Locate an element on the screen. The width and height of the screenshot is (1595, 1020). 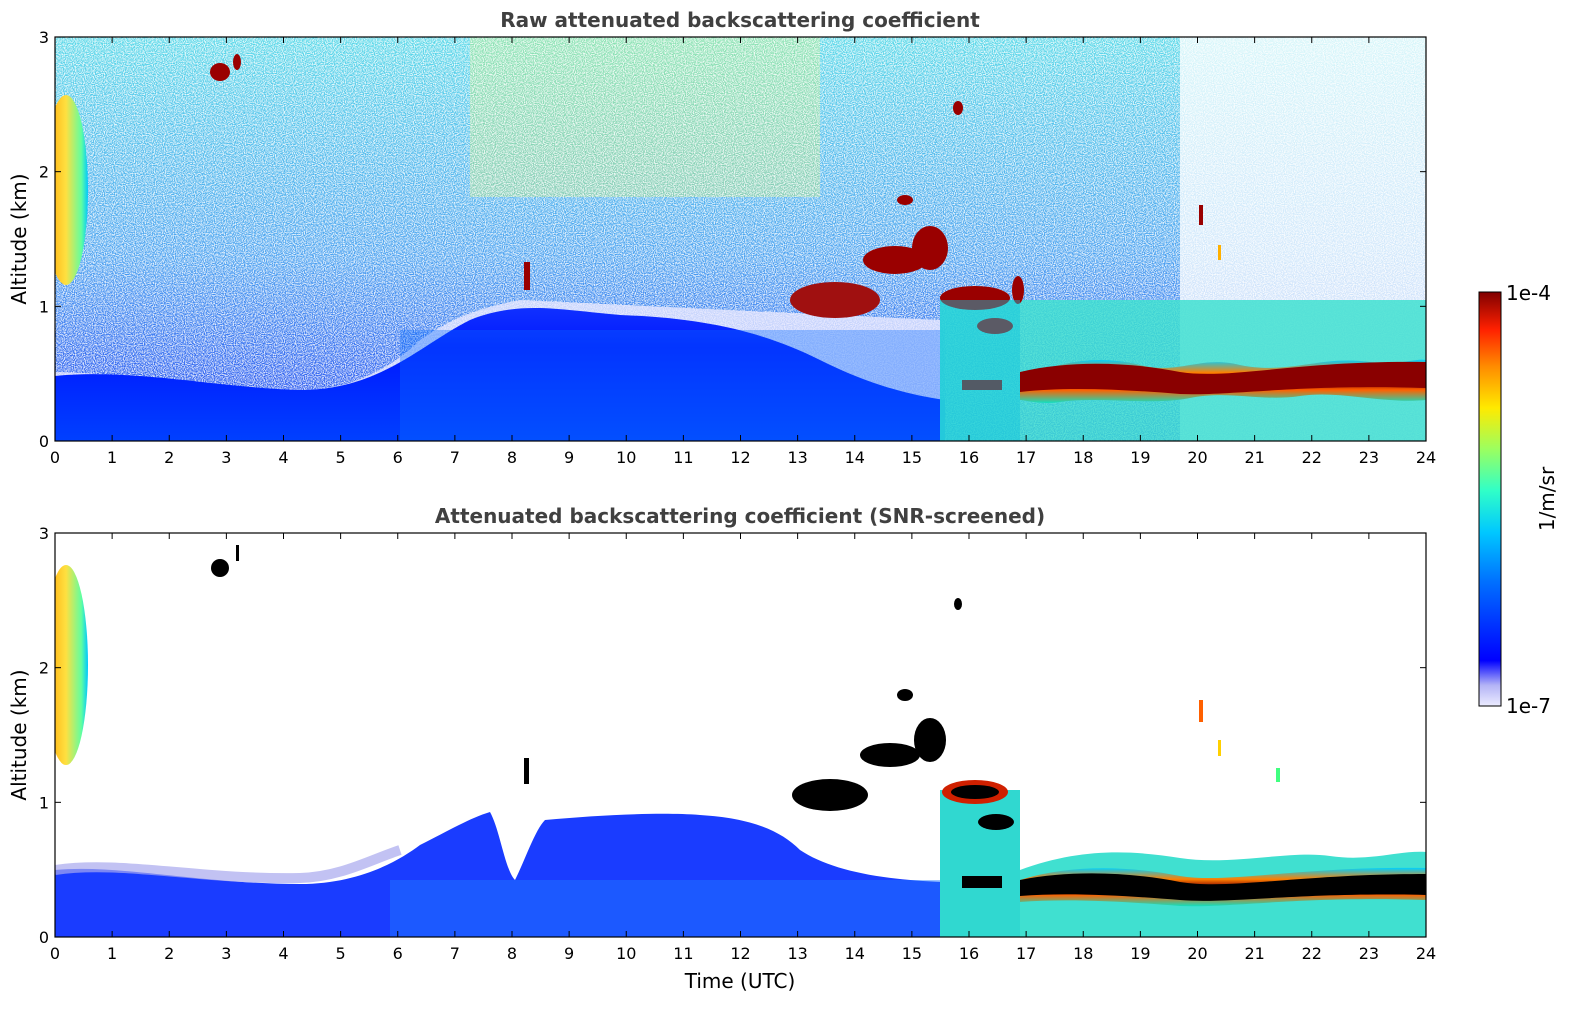
bottom-aerosol-haze is located at coordinates (228, 864).